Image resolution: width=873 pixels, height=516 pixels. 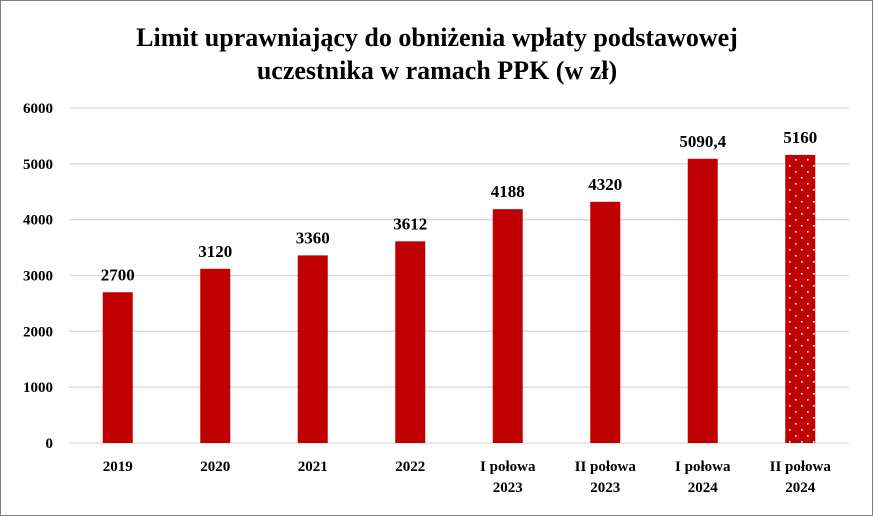 What do you see at coordinates (38, 109) in the screenshot?
I see `y-tick-label: 6000` at bounding box center [38, 109].